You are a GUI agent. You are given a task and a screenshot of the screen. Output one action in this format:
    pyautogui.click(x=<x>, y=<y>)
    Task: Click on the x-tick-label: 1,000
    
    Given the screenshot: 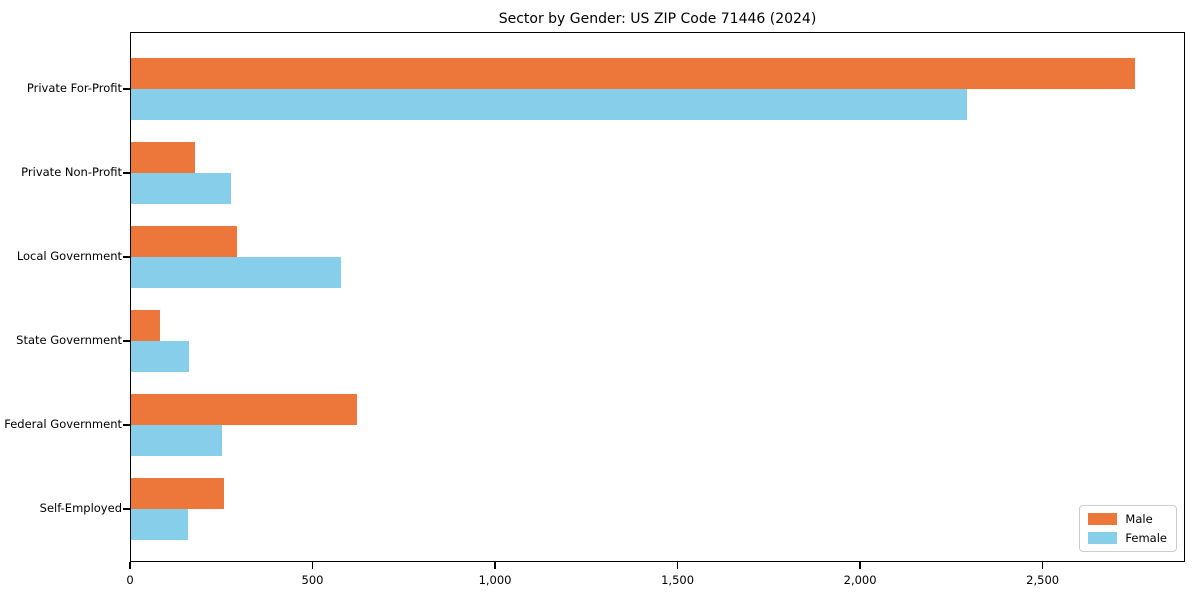 What is the action you would take?
    pyautogui.click(x=495, y=580)
    